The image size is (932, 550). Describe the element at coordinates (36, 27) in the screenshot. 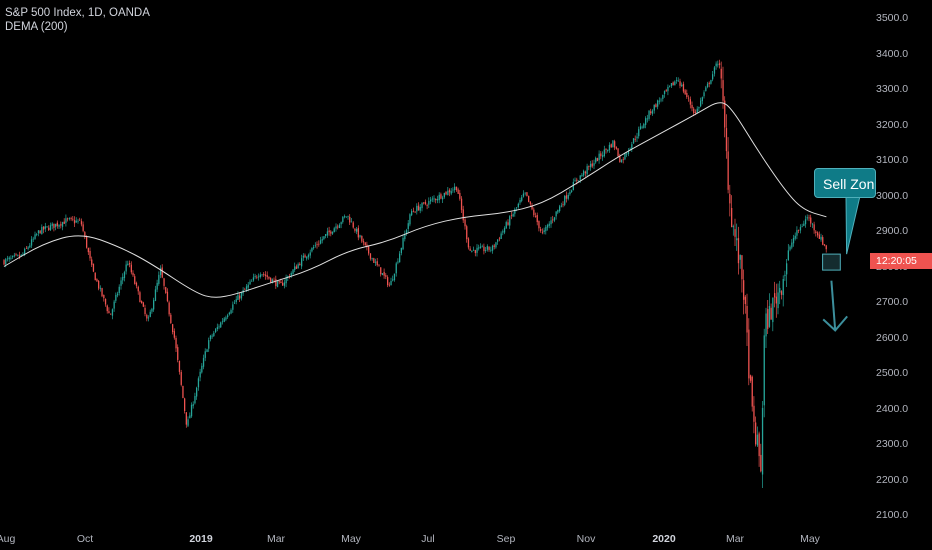

I see `indicator-label: DEMA (200)` at that location.